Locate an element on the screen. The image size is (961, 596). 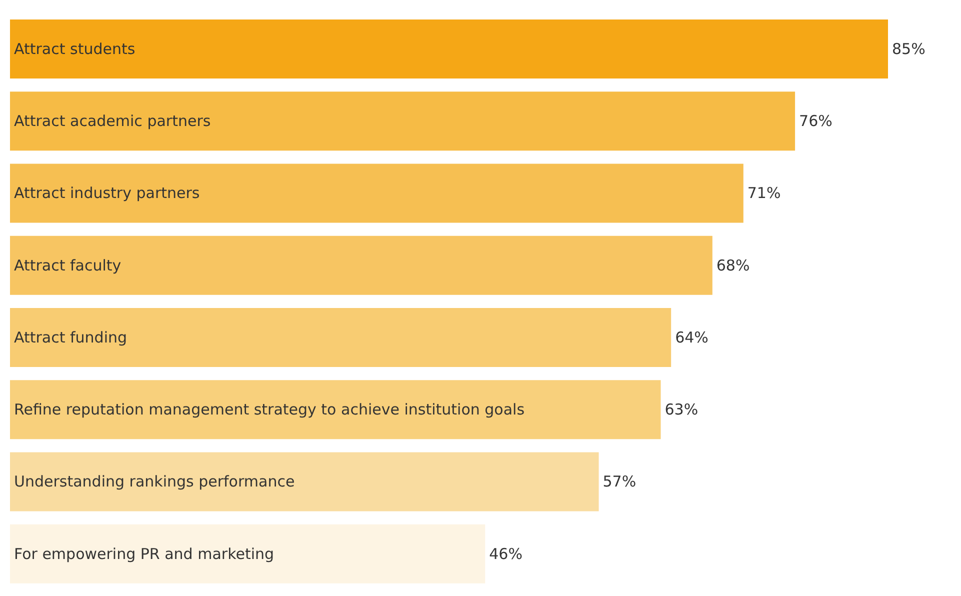
y-tick-label: For empowering PR and marketing is located at coordinates (144, 553).